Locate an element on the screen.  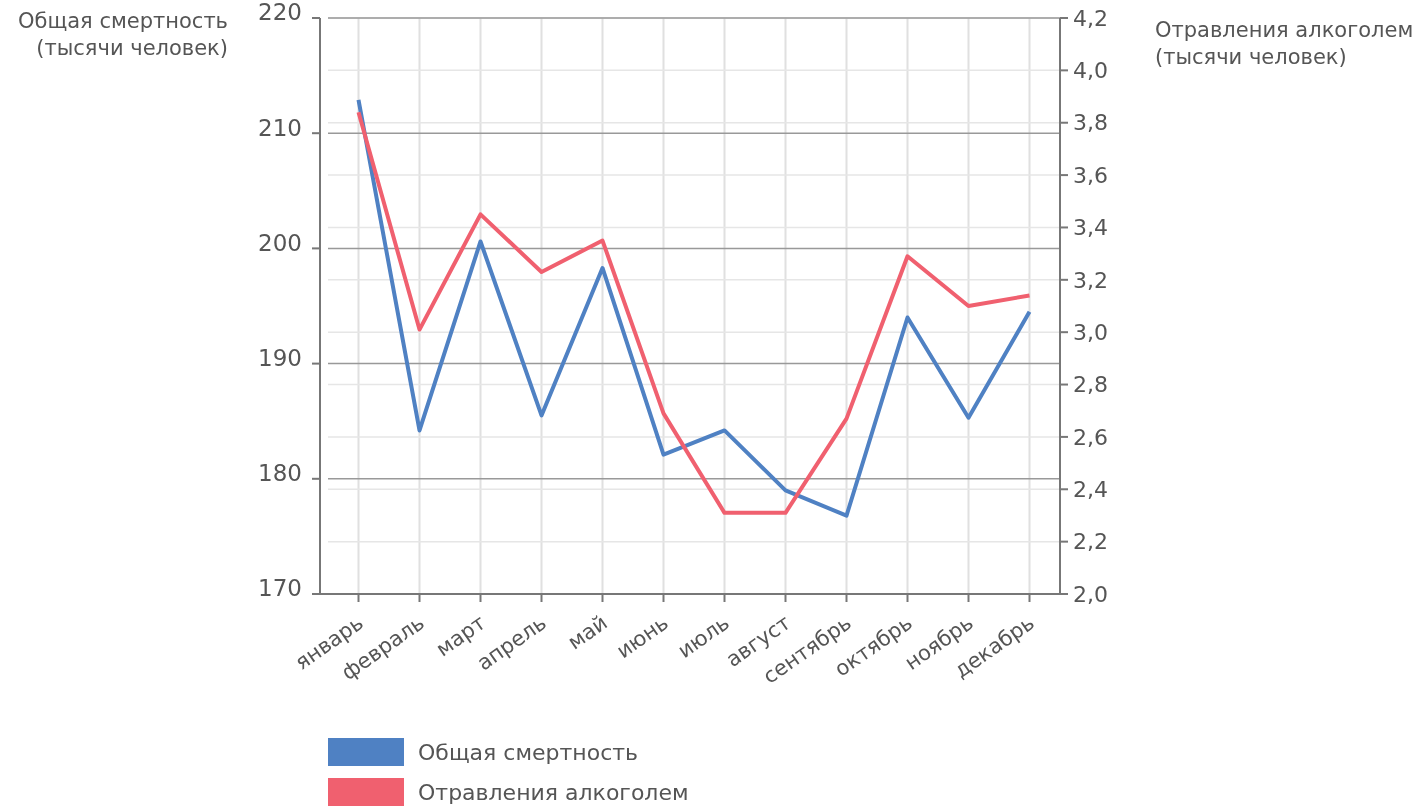
y2-tick-label: 2,6 is located at coordinates (1090, 437).